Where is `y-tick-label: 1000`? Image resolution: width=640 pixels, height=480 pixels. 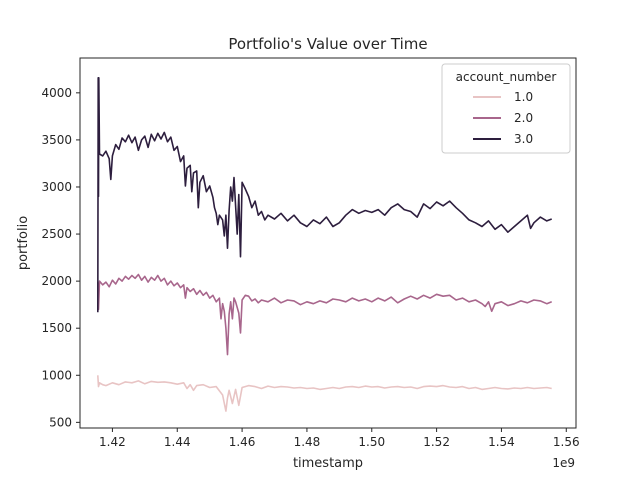 y-tick-label: 1000 is located at coordinates (56, 375).